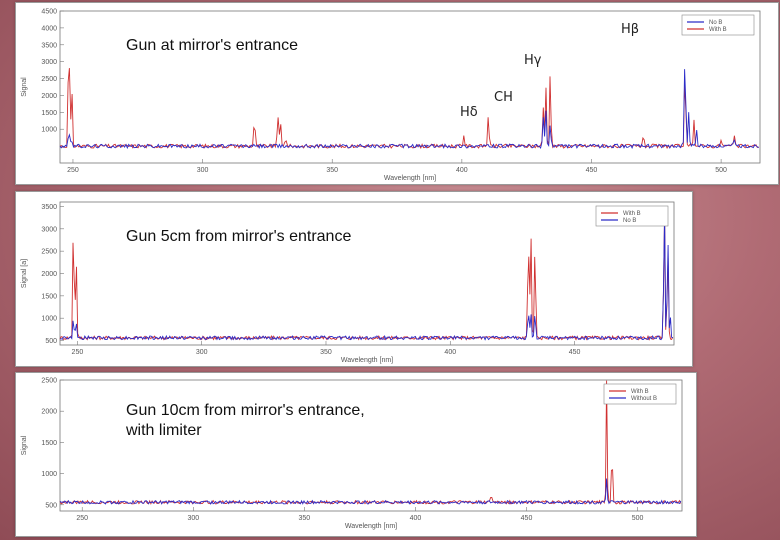 The image size is (780, 540). What do you see at coordinates (630, 29) in the screenshot?
I see `h-beta-label: Hβ` at bounding box center [630, 29].